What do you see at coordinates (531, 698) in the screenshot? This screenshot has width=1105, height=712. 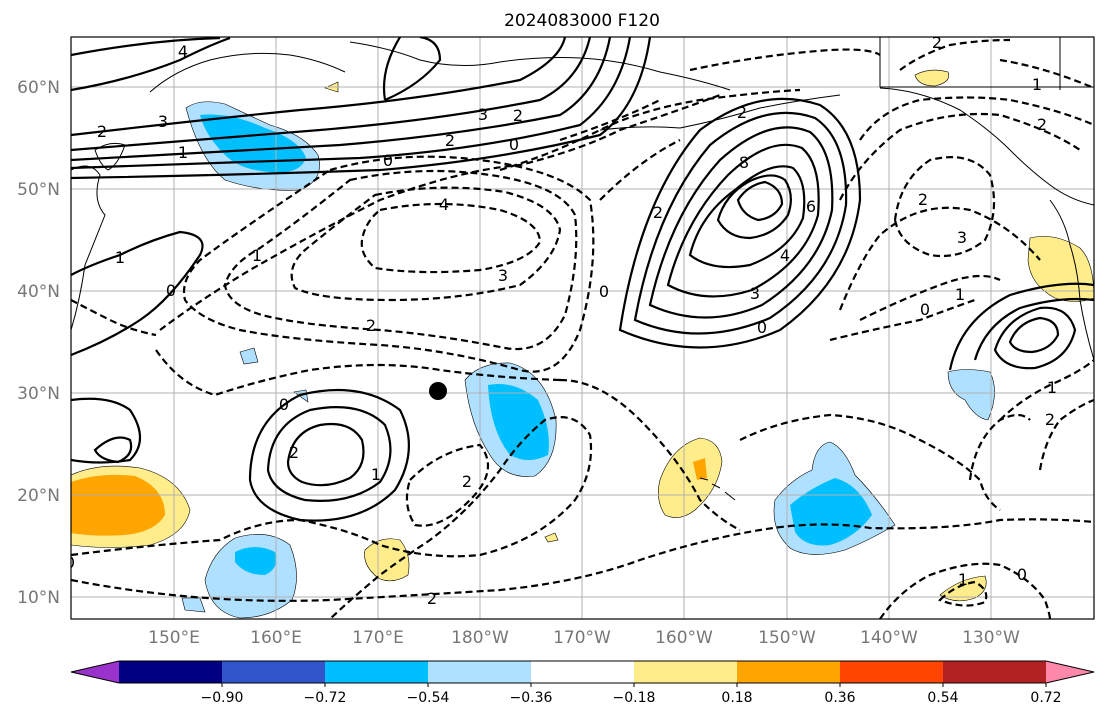 I see `colorbar-tick-label: −0.36` at bounding box center [531, 698].